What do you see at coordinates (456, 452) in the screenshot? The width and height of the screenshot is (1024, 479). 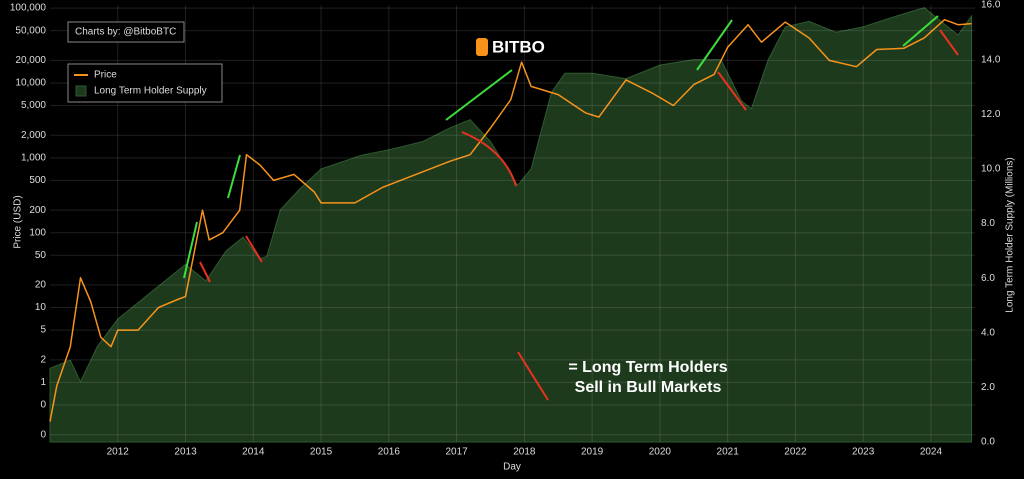 I see `x-tick-label: 2017` at bounding box center [456, 452].